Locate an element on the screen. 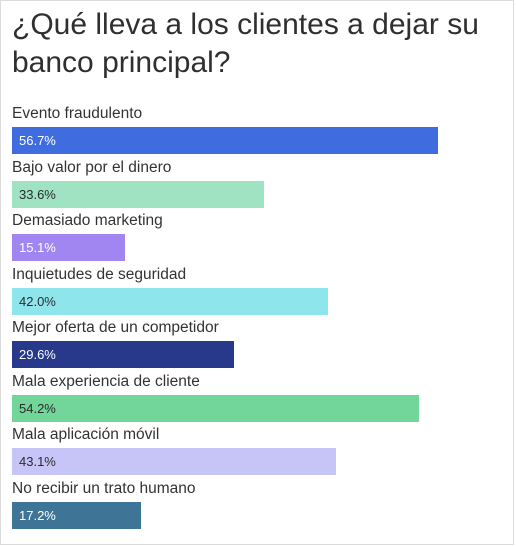  category-label: Inquietudes de seguridad is located at coordinates (99, 274).